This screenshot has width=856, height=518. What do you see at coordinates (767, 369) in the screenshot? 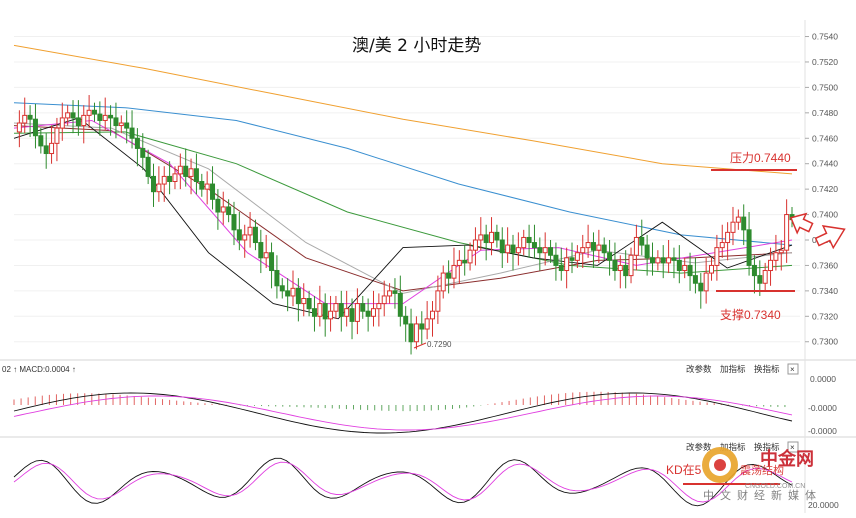
I see `macd-swap-indicator-button: 换指标` at bounding box center [767, 369].